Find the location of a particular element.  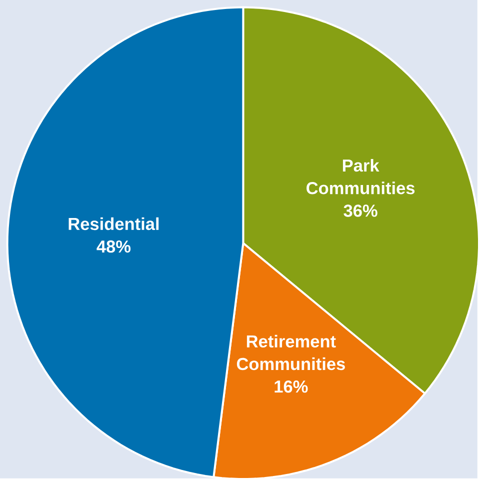

data-label: 16% is located at coordinates (291, 386).